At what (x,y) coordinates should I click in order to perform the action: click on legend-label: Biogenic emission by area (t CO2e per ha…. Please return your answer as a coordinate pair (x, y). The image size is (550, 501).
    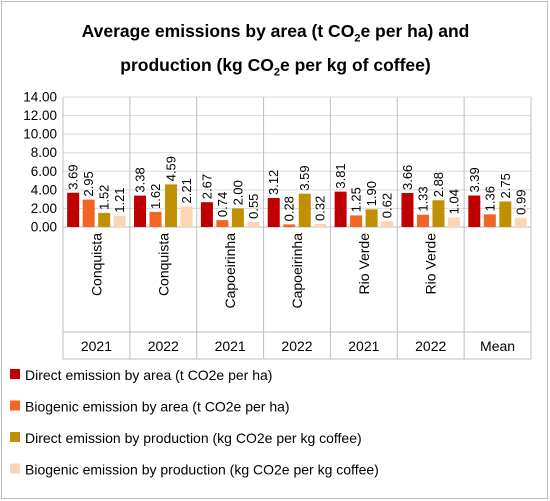
    Looking at the image, I should click on (157, 407).